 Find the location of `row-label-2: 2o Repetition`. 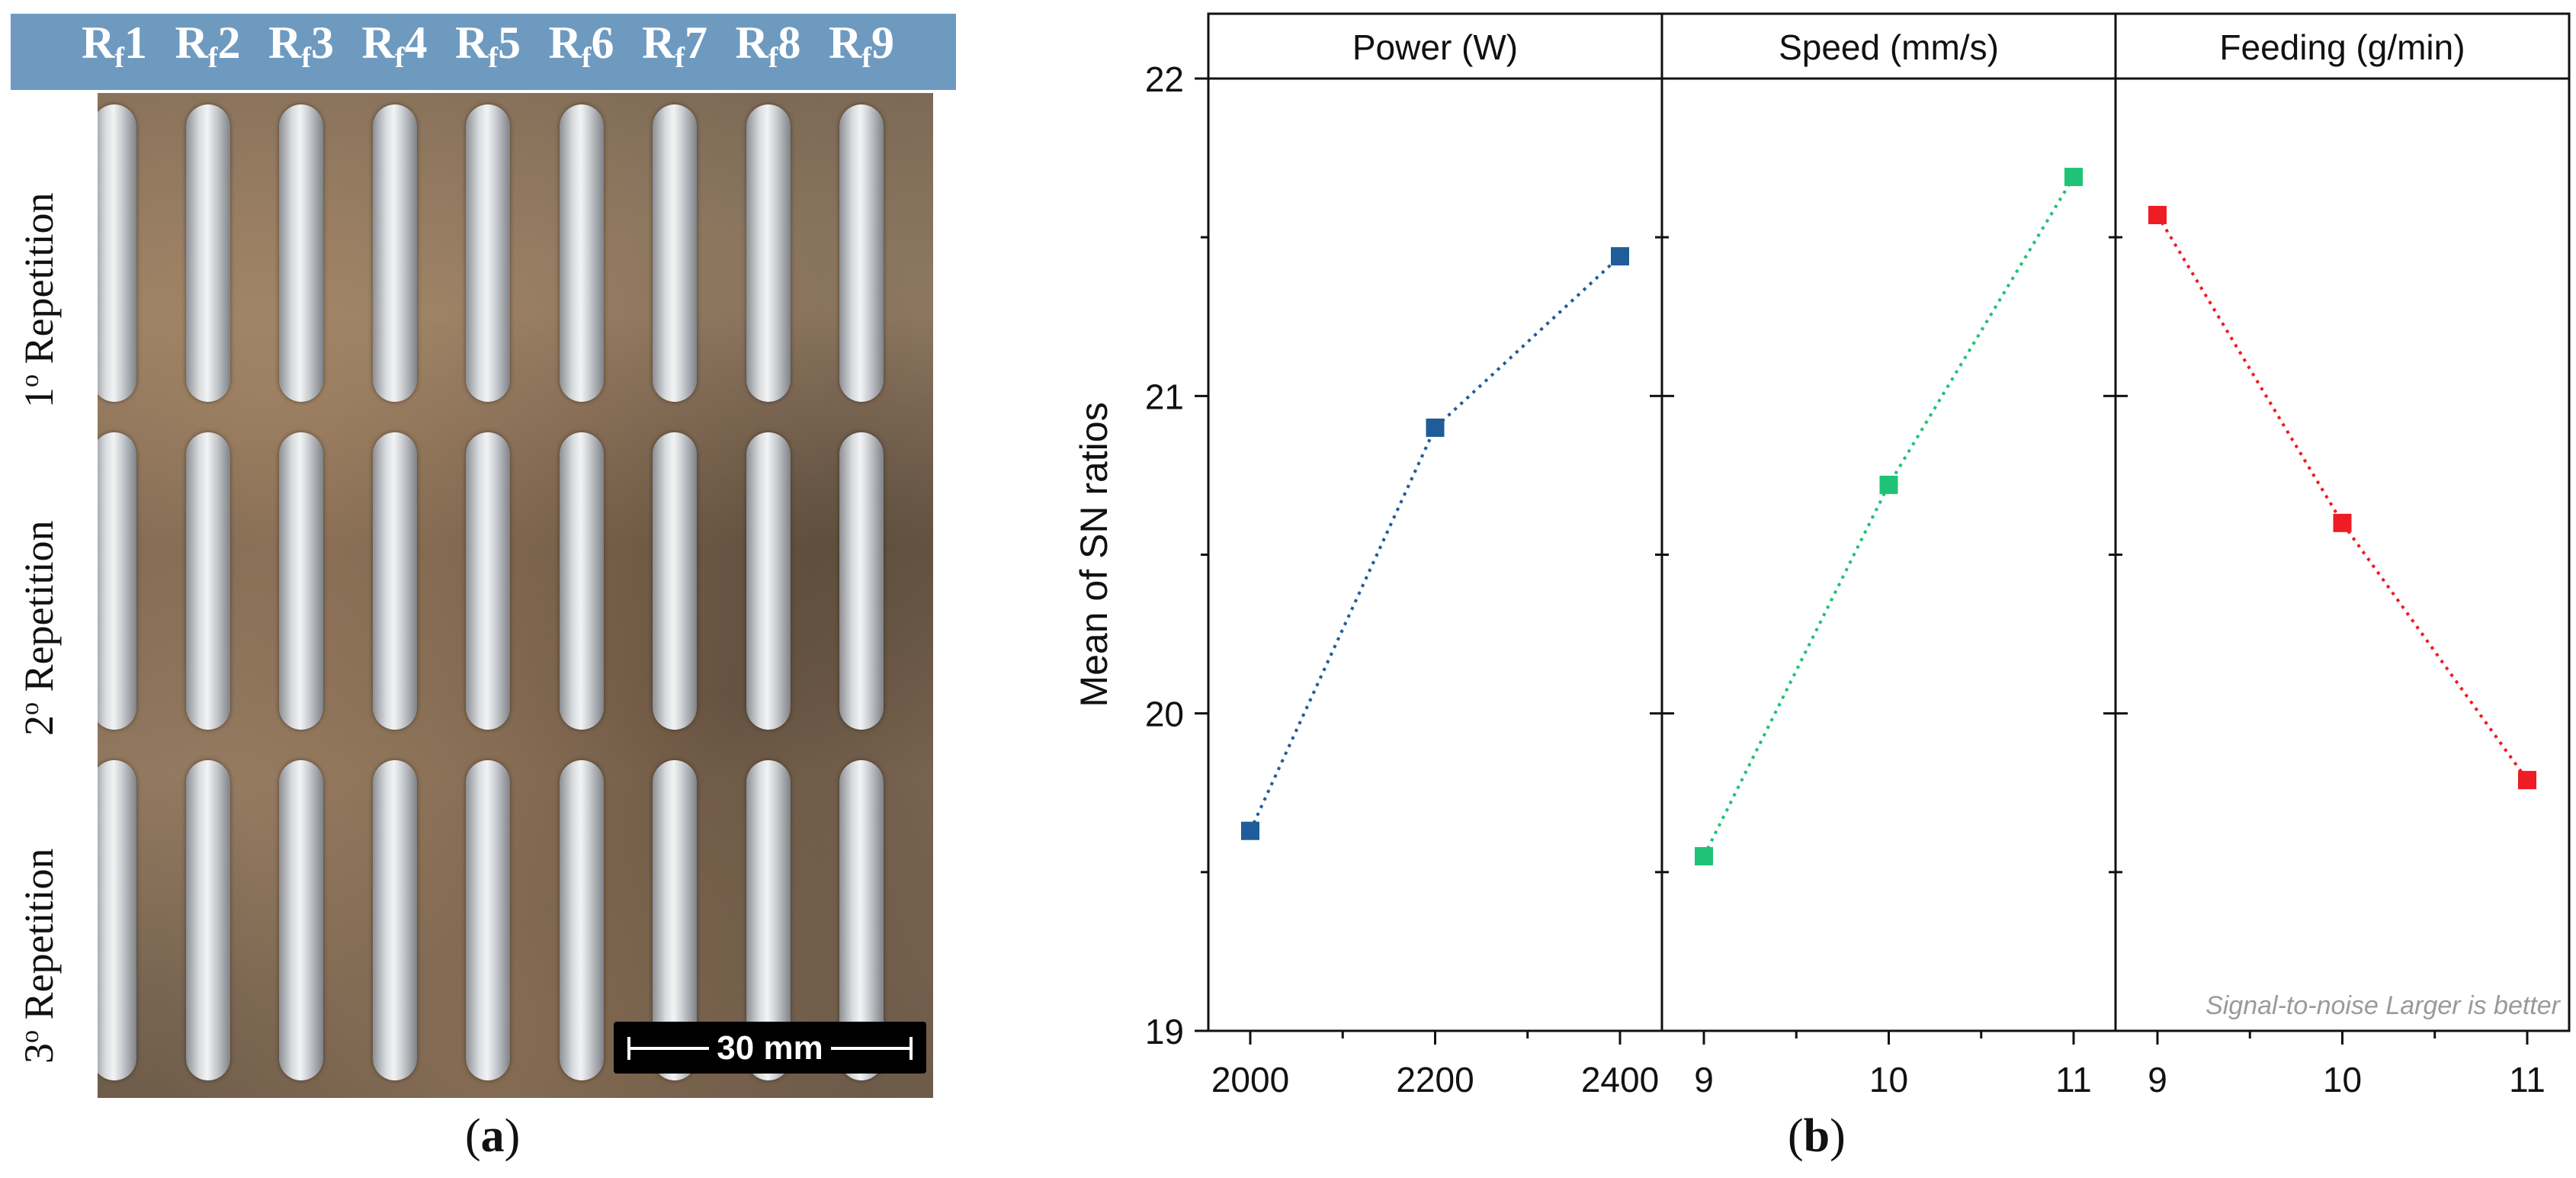

row-label-2: 2o Repetition is located at coordinates (39, 628).